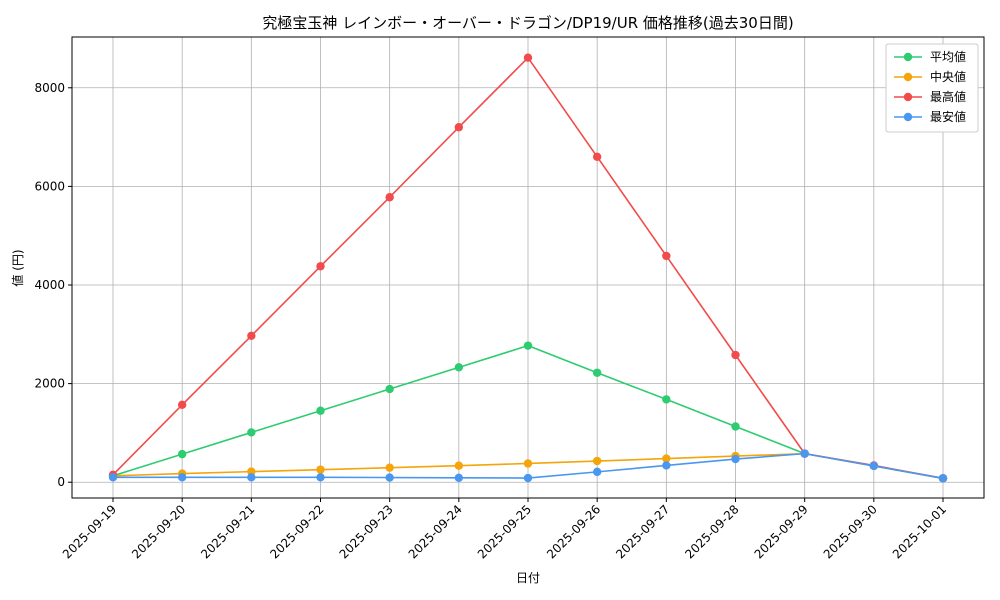  I want to click on x-tick-label: 2025-09-21, so click(227, 531).